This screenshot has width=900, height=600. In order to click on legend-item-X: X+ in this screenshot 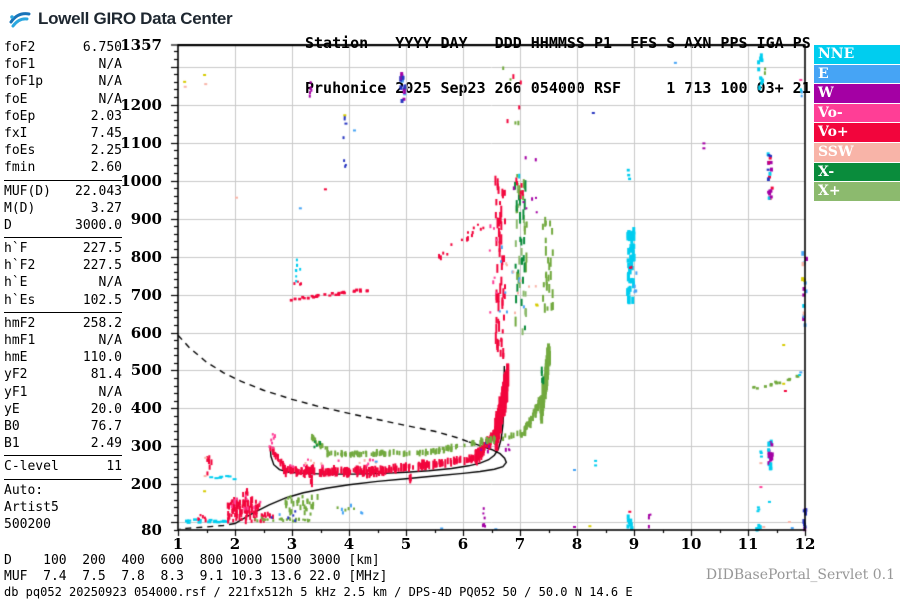, I will do `click(857, 191)`.